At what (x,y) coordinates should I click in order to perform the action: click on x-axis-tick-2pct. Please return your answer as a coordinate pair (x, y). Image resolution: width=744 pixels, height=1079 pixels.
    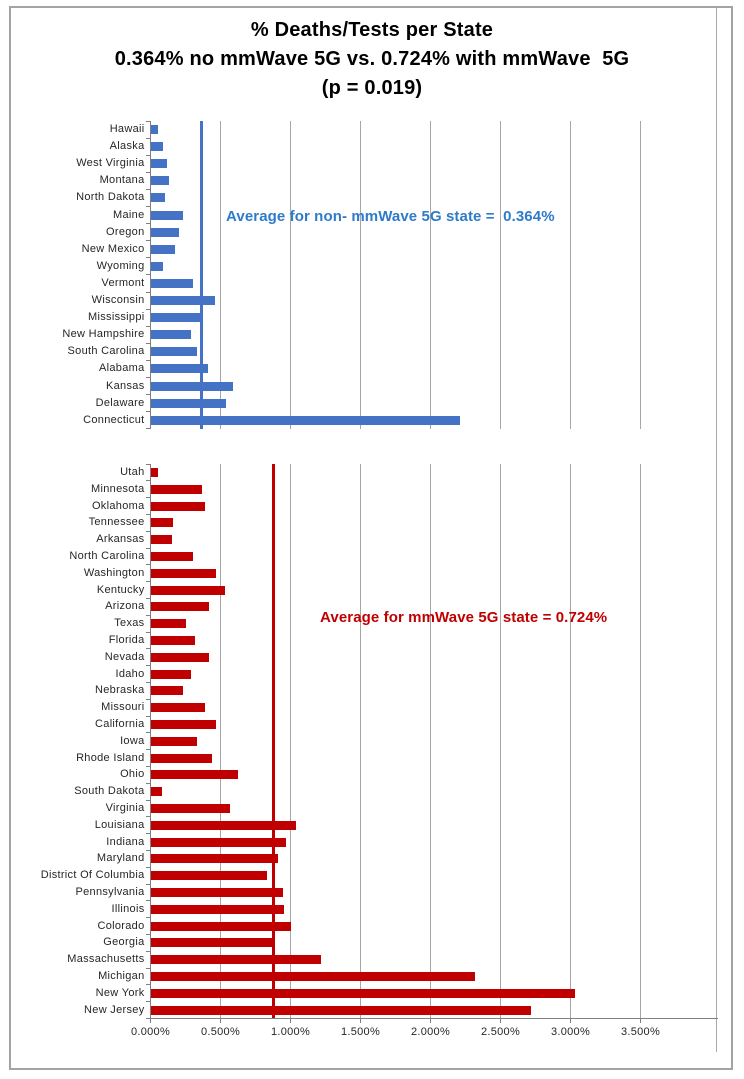
    Looking at the image, I should click on (430, 1021).